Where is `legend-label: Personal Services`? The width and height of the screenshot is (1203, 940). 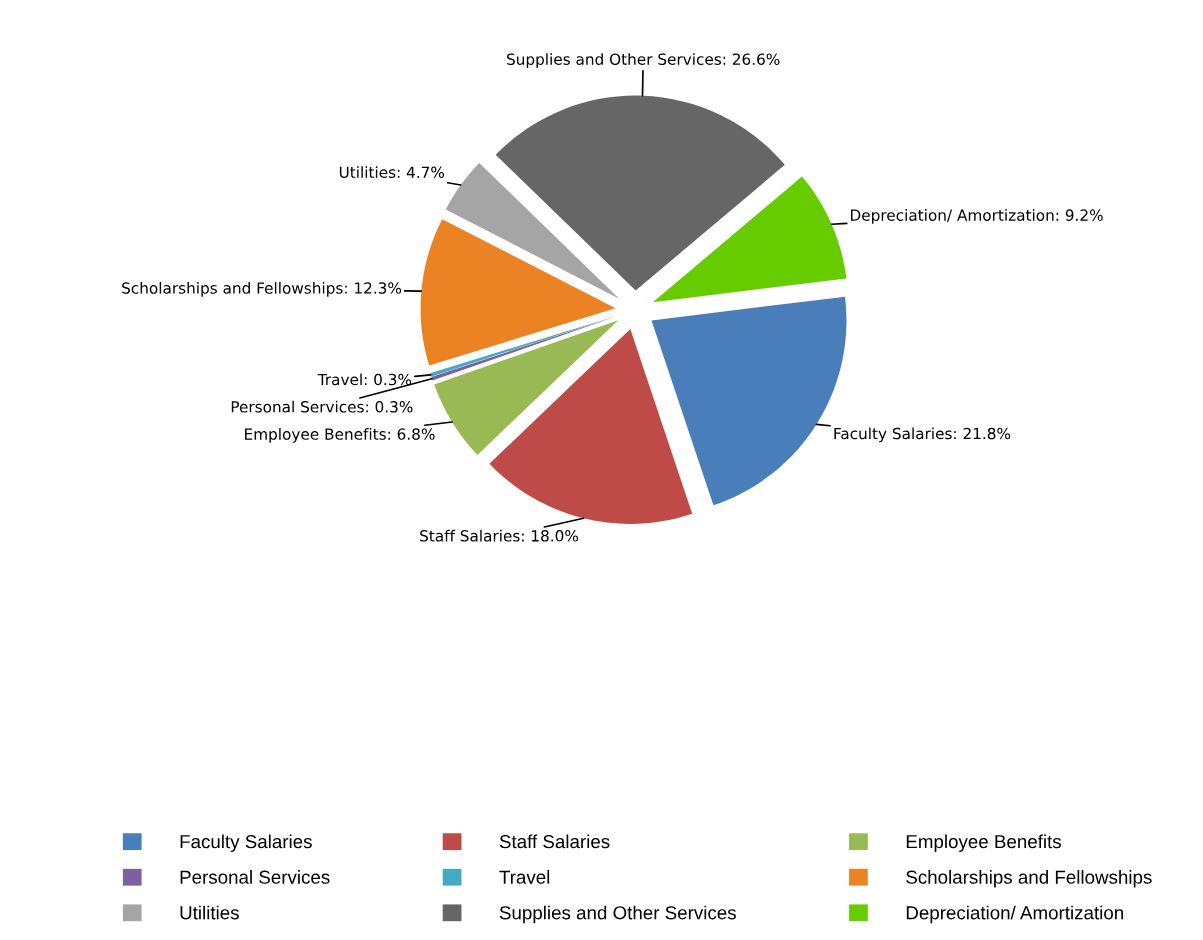 legend-label: Personal Services is located at coordinates (255, 877).